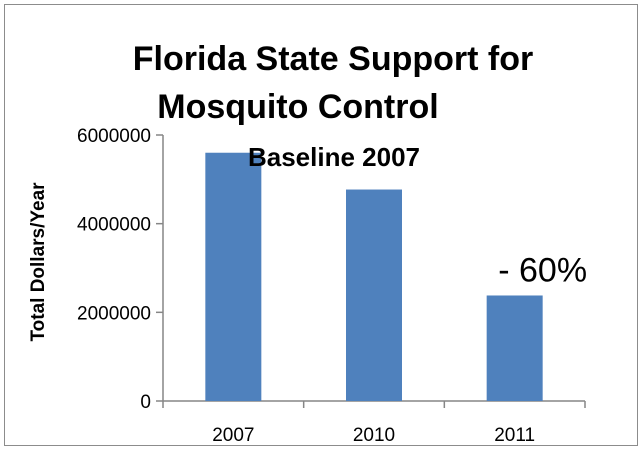  What do you see at coordinates (114, 313) in the screenshot?
I see `y-tick-label: 2000000` at bounding box center [114, 313].